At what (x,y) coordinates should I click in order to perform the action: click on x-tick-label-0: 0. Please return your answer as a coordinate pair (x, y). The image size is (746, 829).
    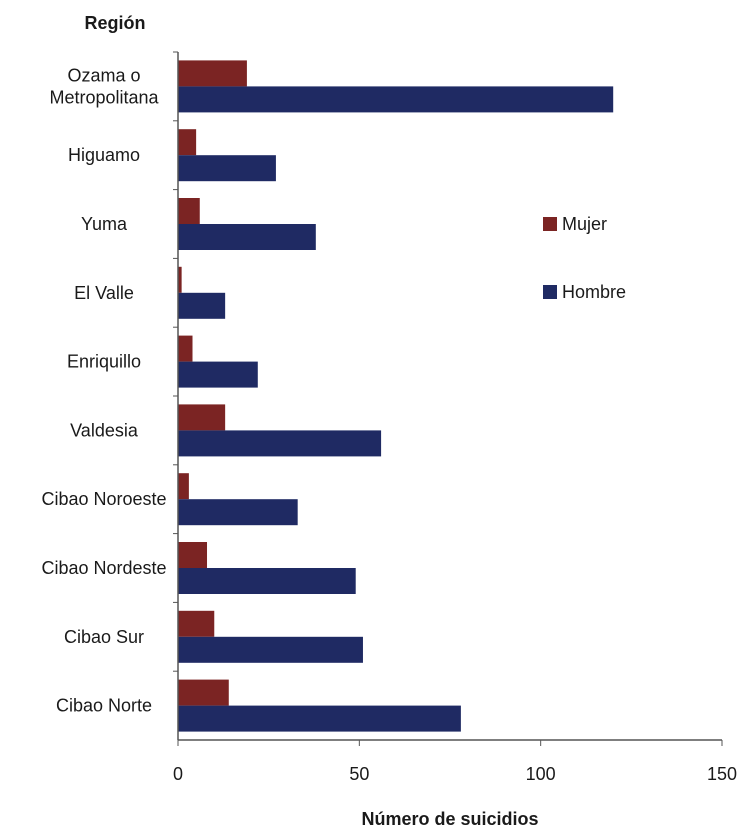
    Looking at the image, I should click on (178, 774).